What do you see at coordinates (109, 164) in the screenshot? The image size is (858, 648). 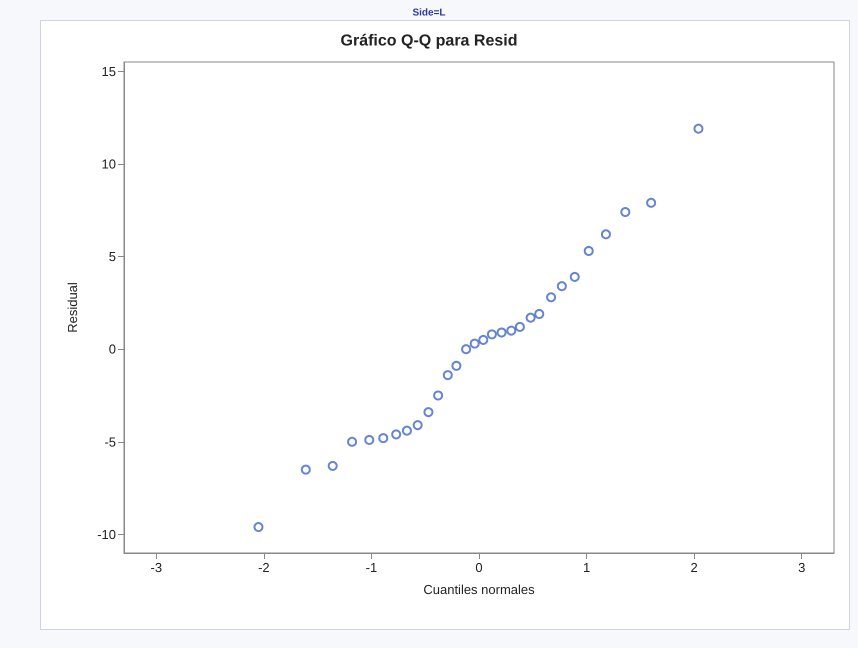 I see `y-tick-label: 10` at bounding box center [109, 164].